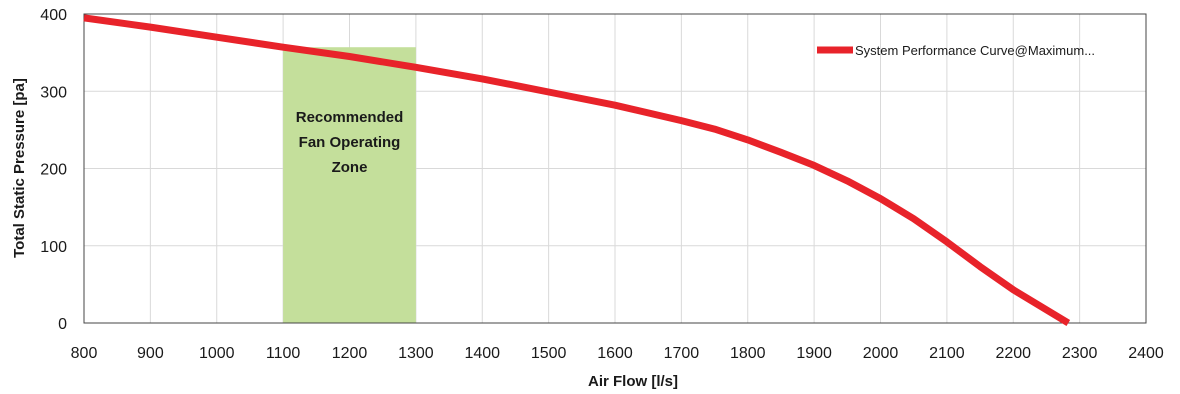  What do you see at coordinates (150, 353) in the screenshot?
I see `x-tick-label: 900` at bounding box center [150, 353].